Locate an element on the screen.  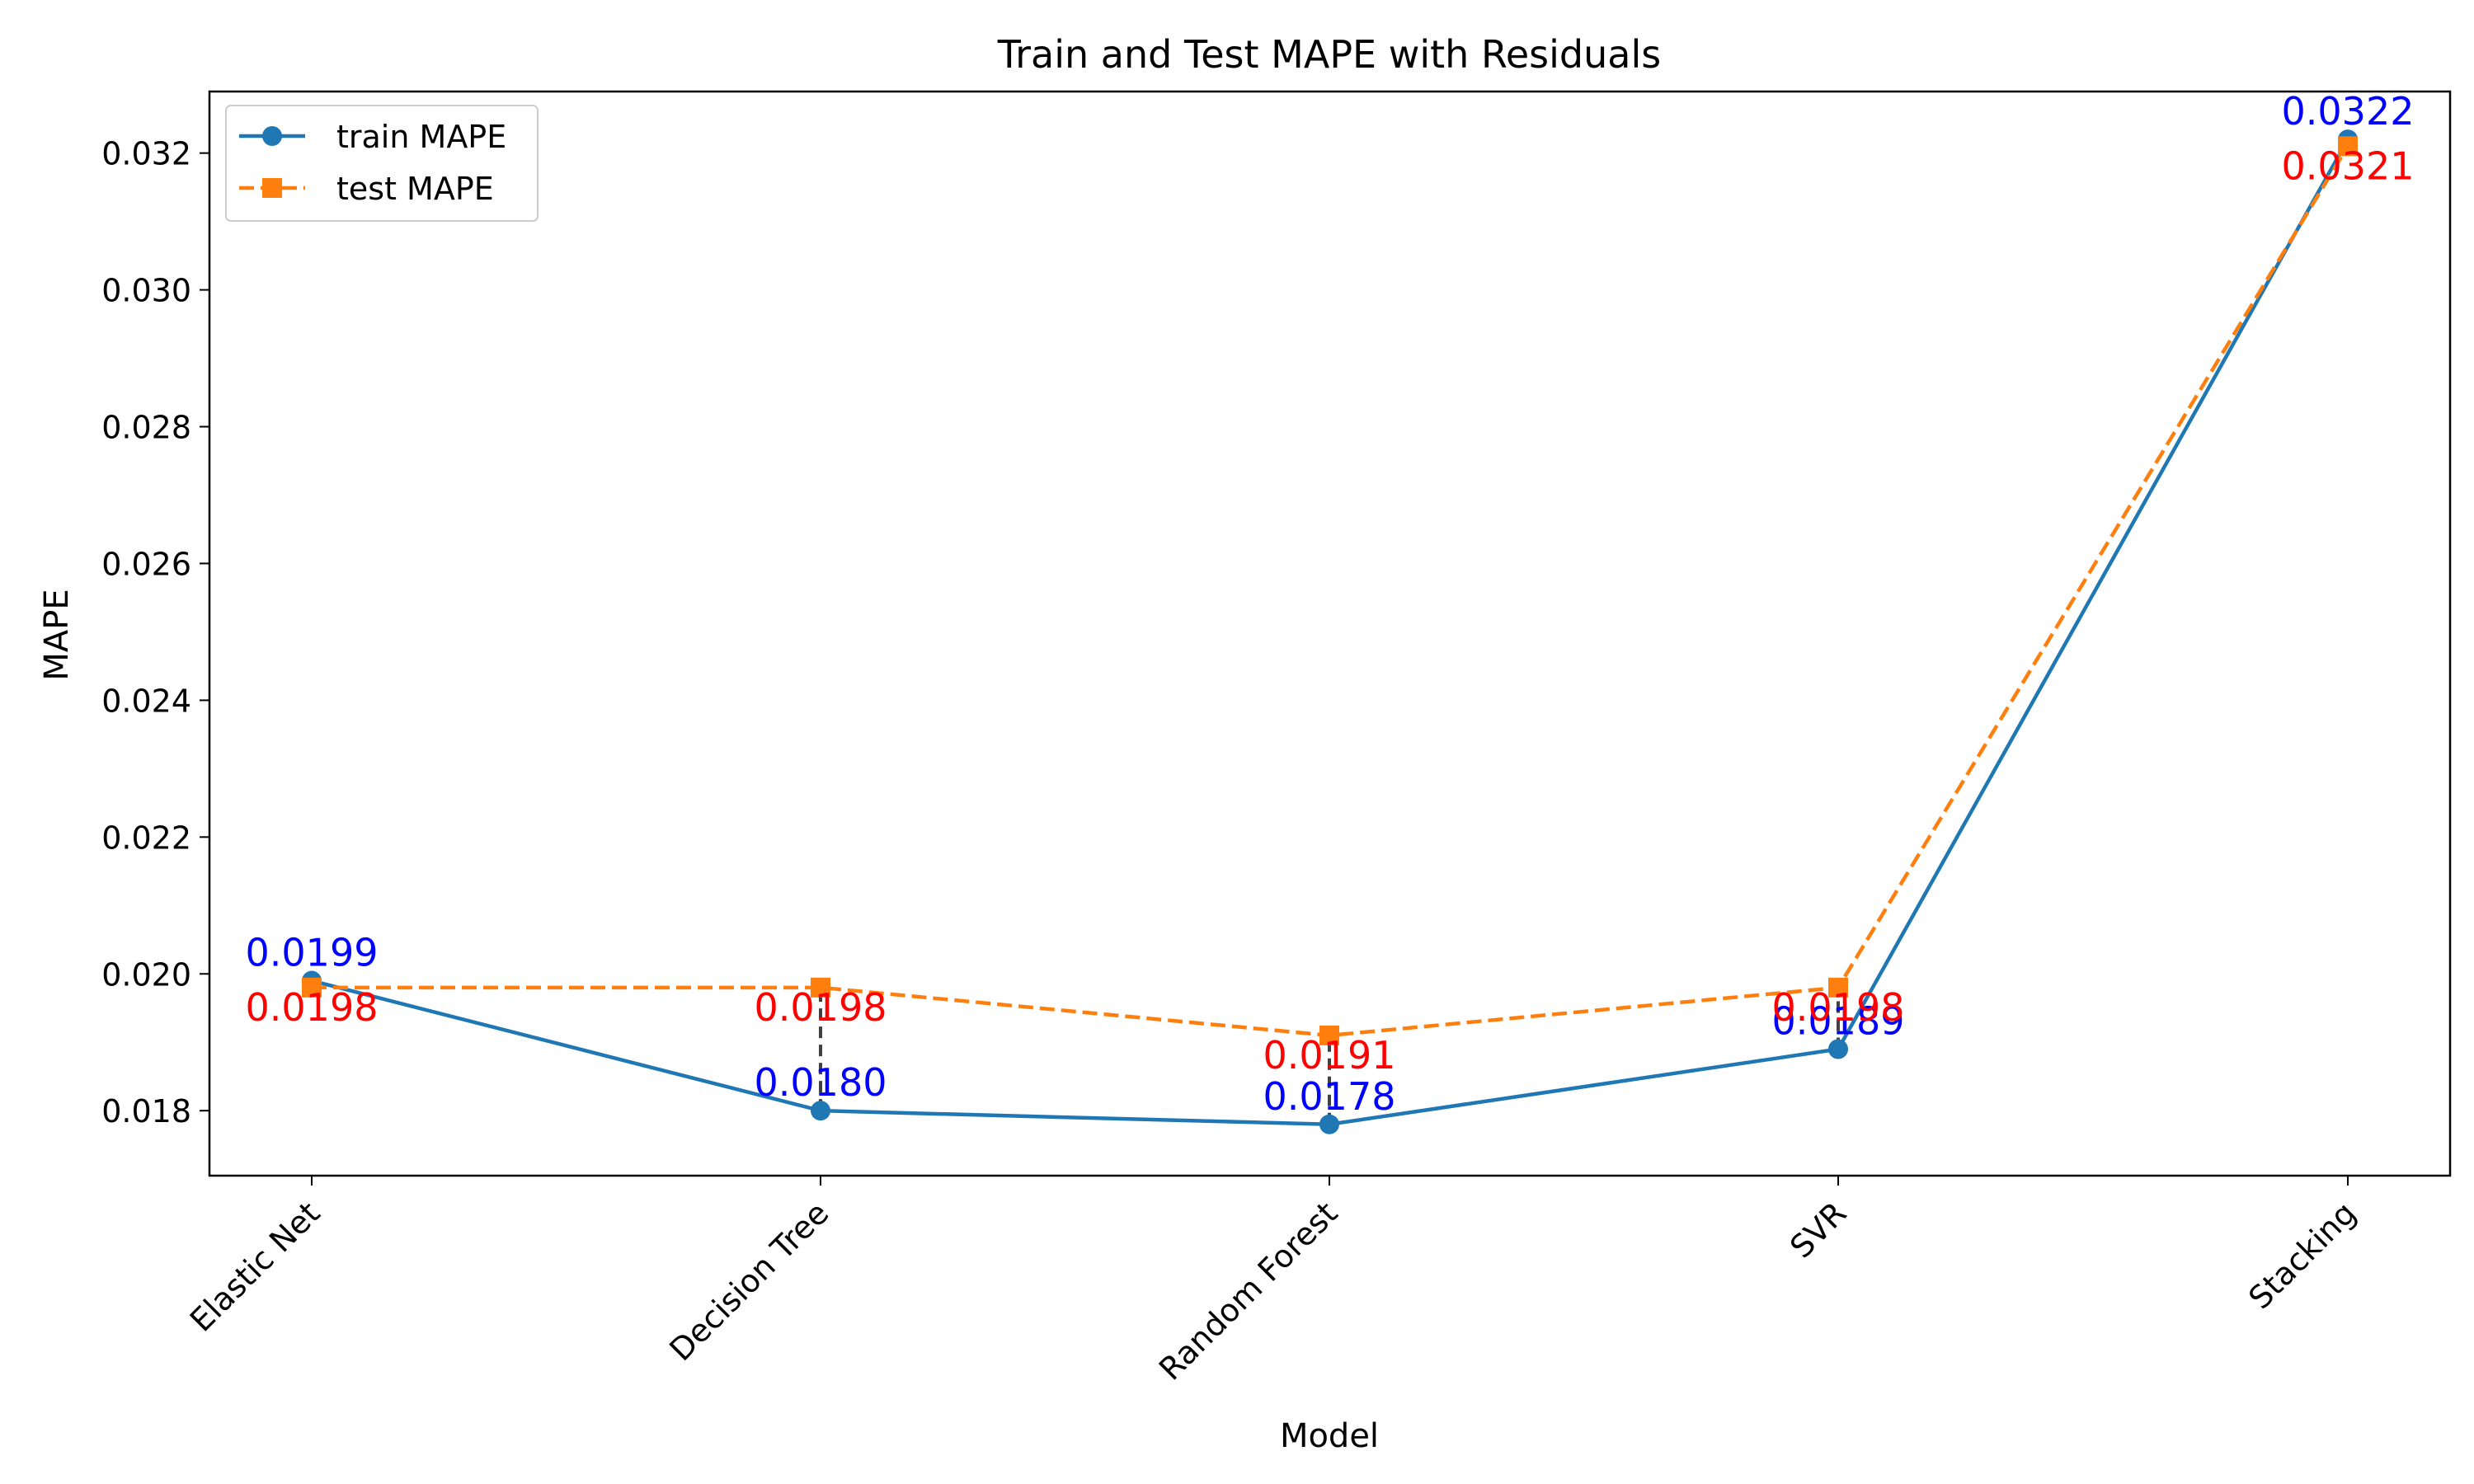
y-tick-label: 0.026 is located at coordinates (146, 564).